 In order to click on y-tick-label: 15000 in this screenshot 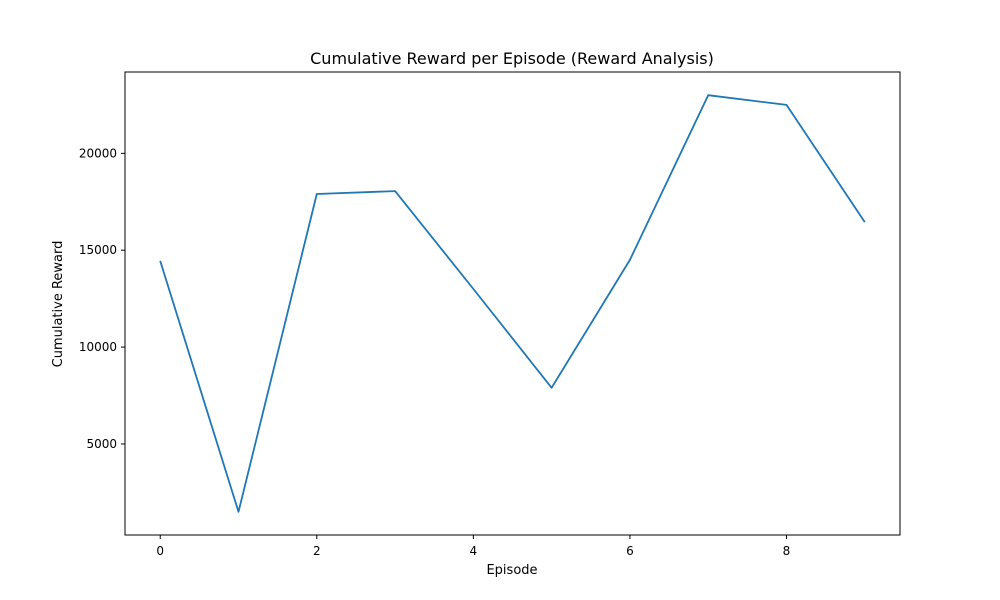, I will do `click(98, 250)`.